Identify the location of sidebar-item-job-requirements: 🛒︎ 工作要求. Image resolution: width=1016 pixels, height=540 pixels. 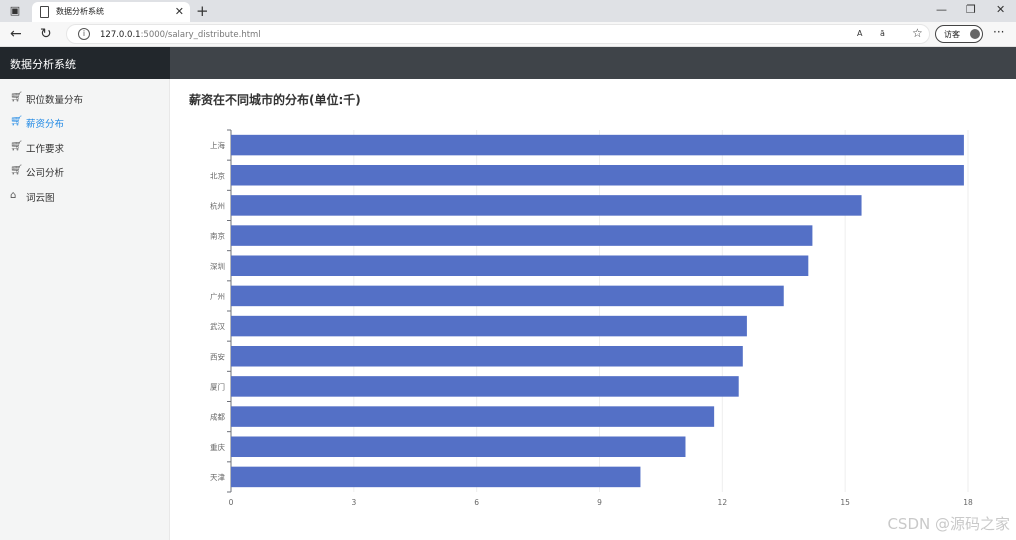
(85, 147).